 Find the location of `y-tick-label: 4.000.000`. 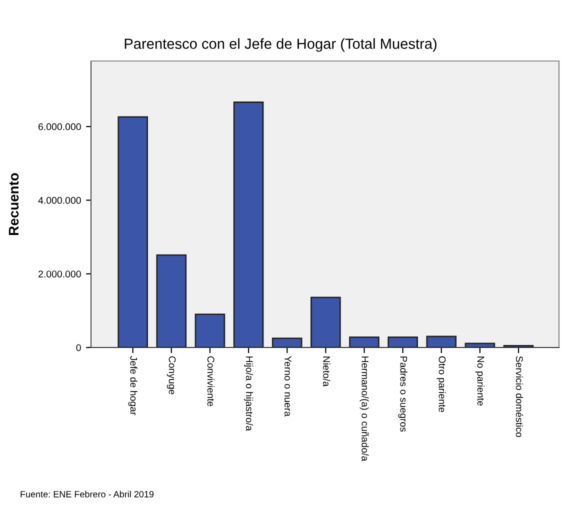

y-tick-label: 4.000.000 is located at coordinates (59, 200).